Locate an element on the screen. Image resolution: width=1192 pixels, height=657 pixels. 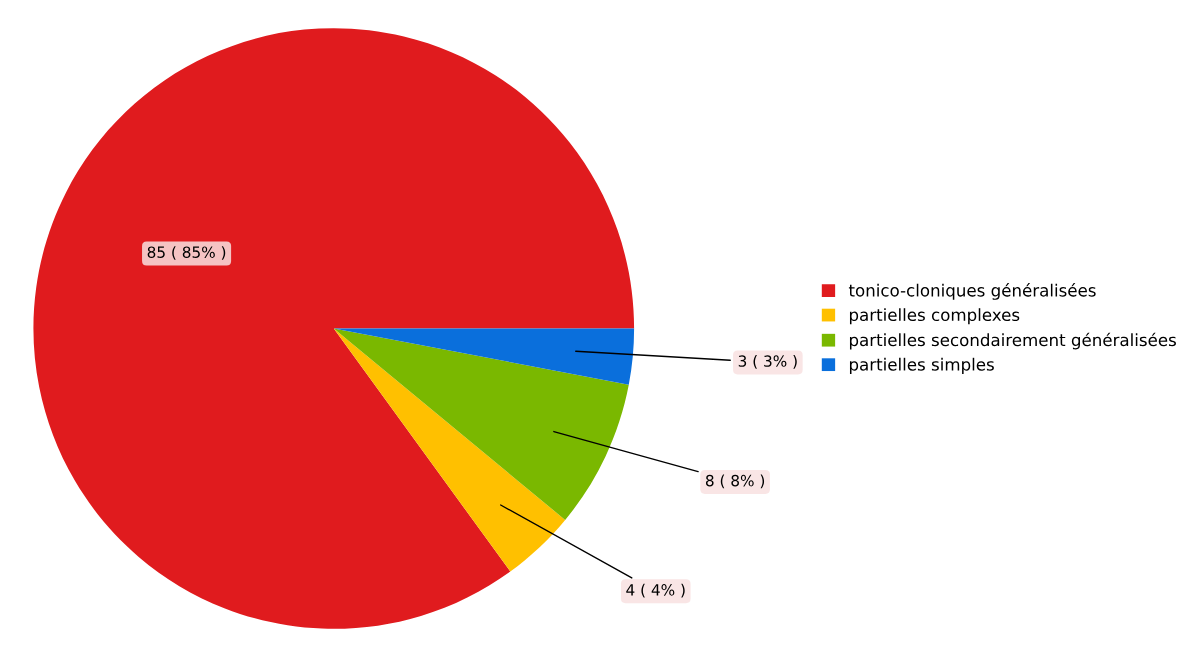
legend-label: tonico-cloniques généralisées is located at coordinates (972, 291).